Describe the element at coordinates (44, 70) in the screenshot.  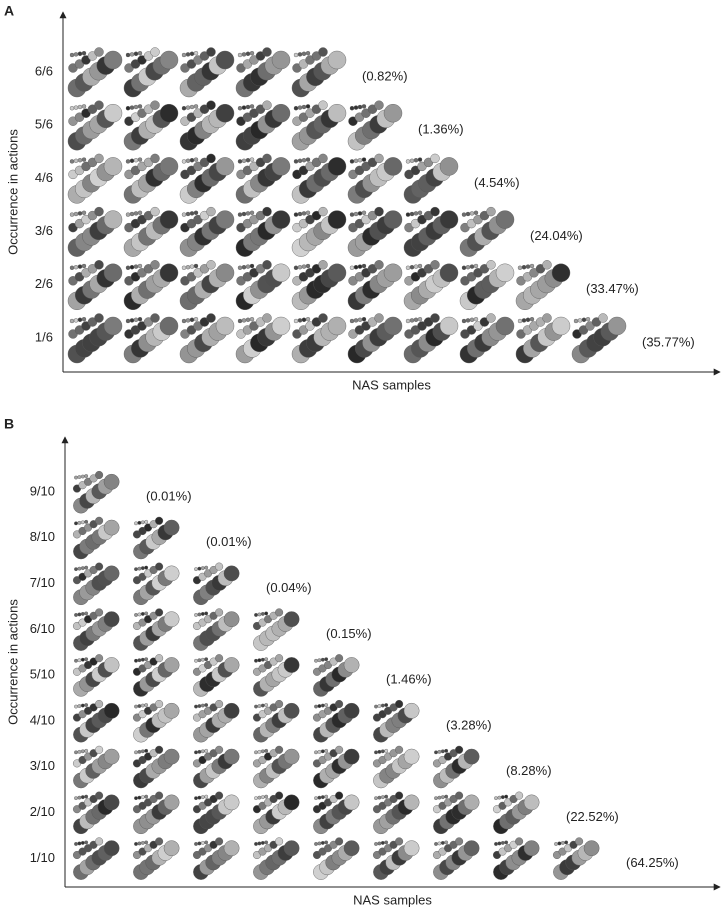
I see `row-label: 6/6` at that location.